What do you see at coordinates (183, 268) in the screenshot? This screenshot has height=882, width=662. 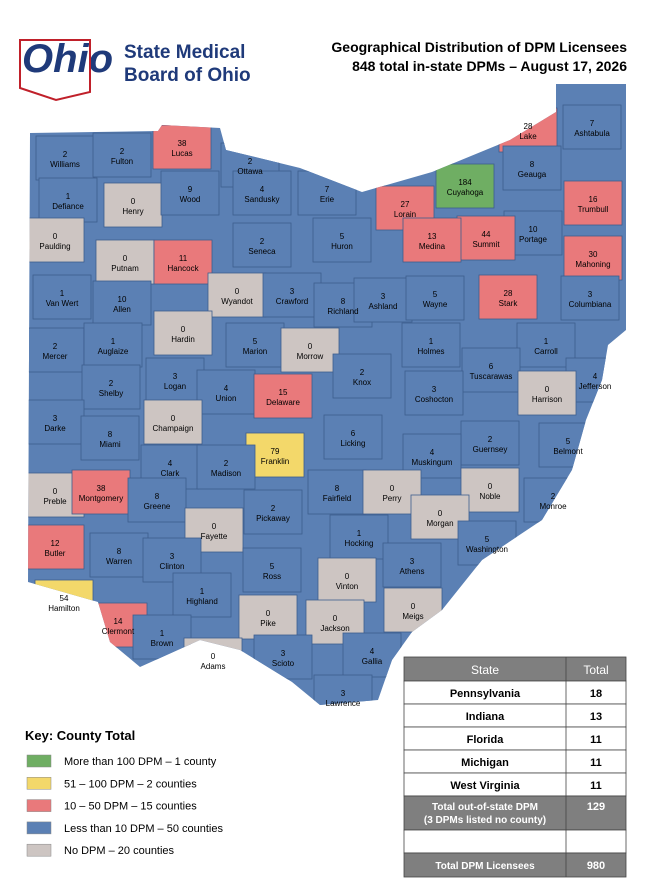 I see `county-name: Hancock` at bounding box center [183, 268].